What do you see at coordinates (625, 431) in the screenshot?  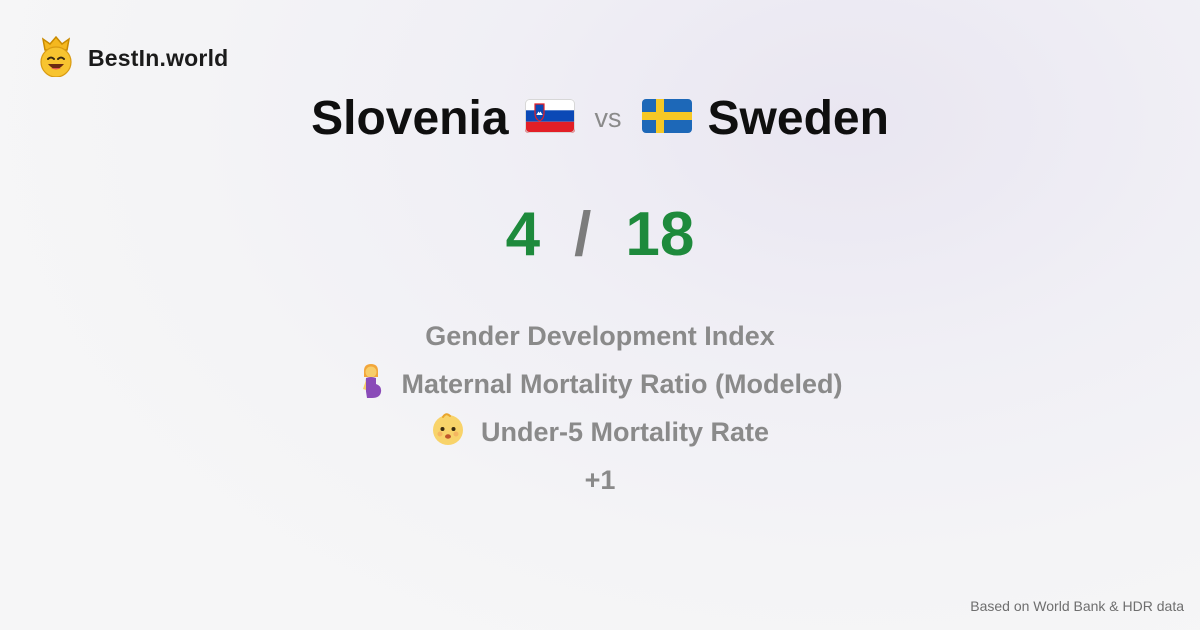 I see `metric-label: Under-5 Mortality Rate` at bounding box center [625, 431].